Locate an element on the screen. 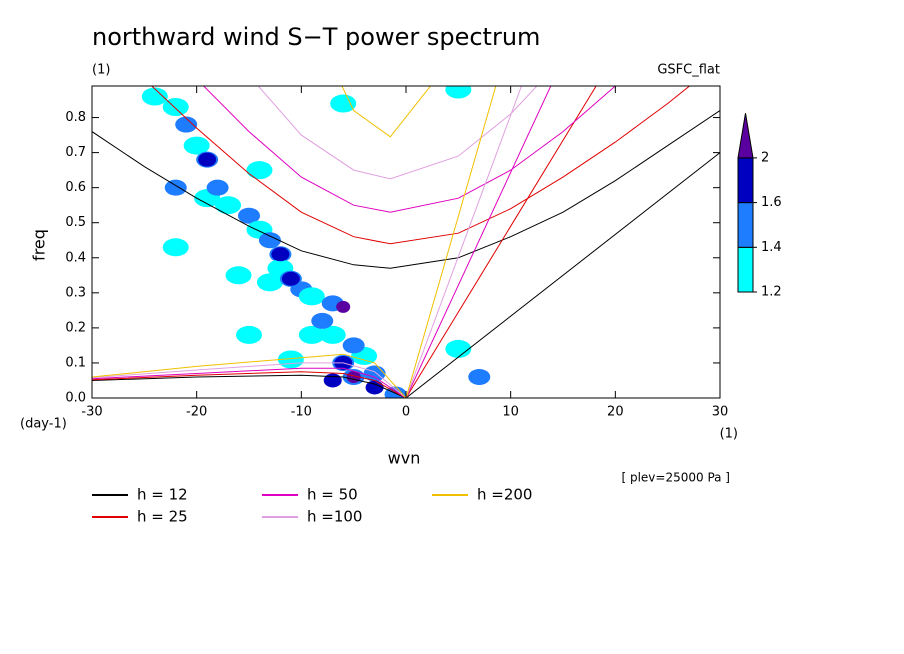  legend-label: h =100 is located at coordinates (334, 517).